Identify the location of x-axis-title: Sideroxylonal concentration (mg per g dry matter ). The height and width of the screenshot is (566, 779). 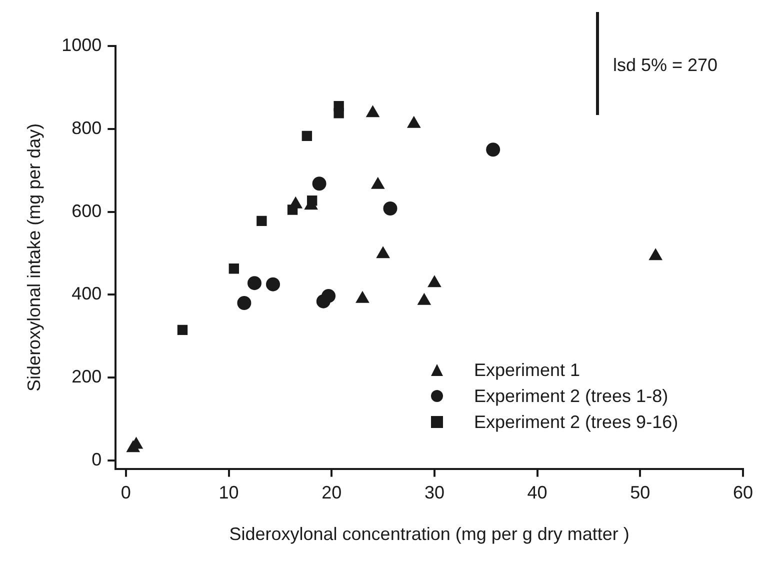
(429, 534).